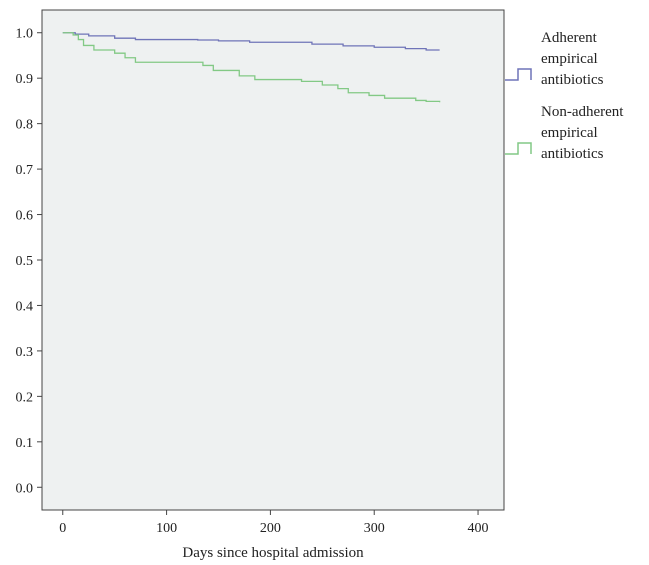  Describe the element at coordinates (251, 41) in the screenshot. I see `series-line-adherent` at that location.